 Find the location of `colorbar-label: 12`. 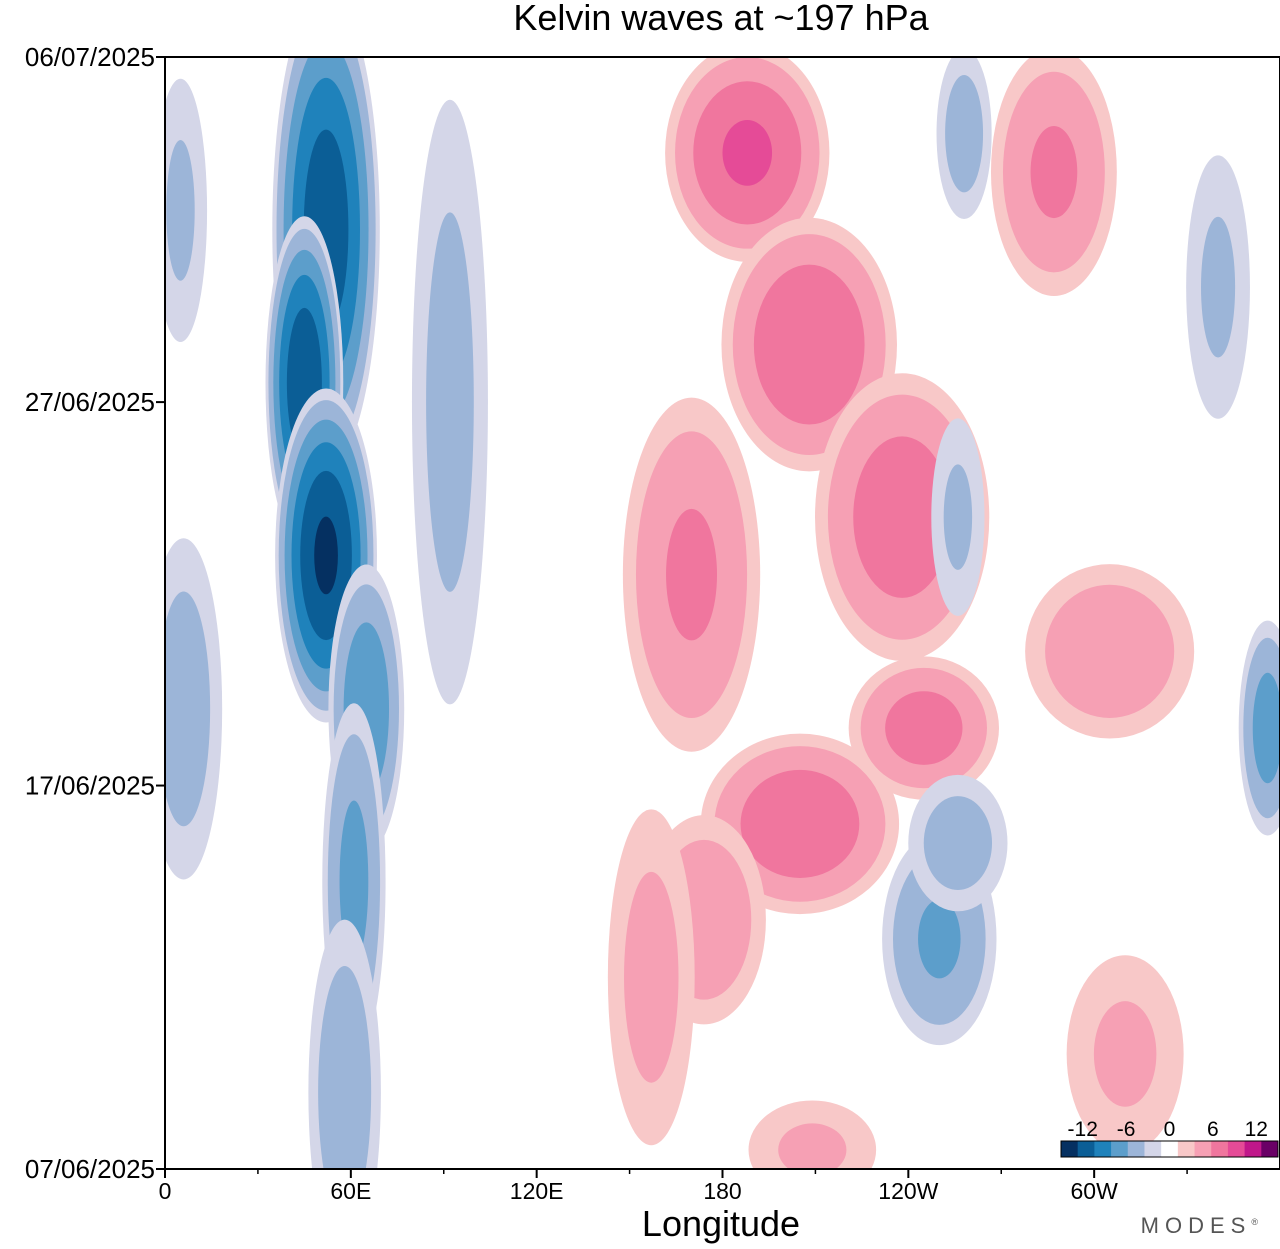

colorbar-label: 12 is located at coordinates (1256, 1129).